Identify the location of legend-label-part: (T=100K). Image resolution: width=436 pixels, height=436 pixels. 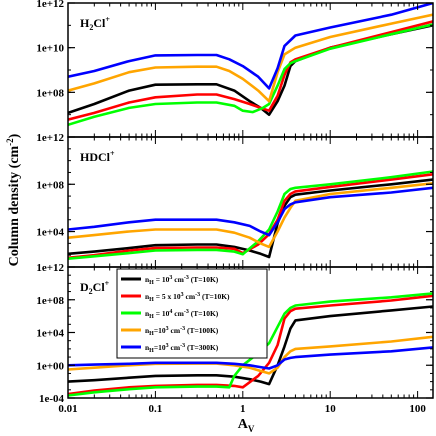
(202, 330).